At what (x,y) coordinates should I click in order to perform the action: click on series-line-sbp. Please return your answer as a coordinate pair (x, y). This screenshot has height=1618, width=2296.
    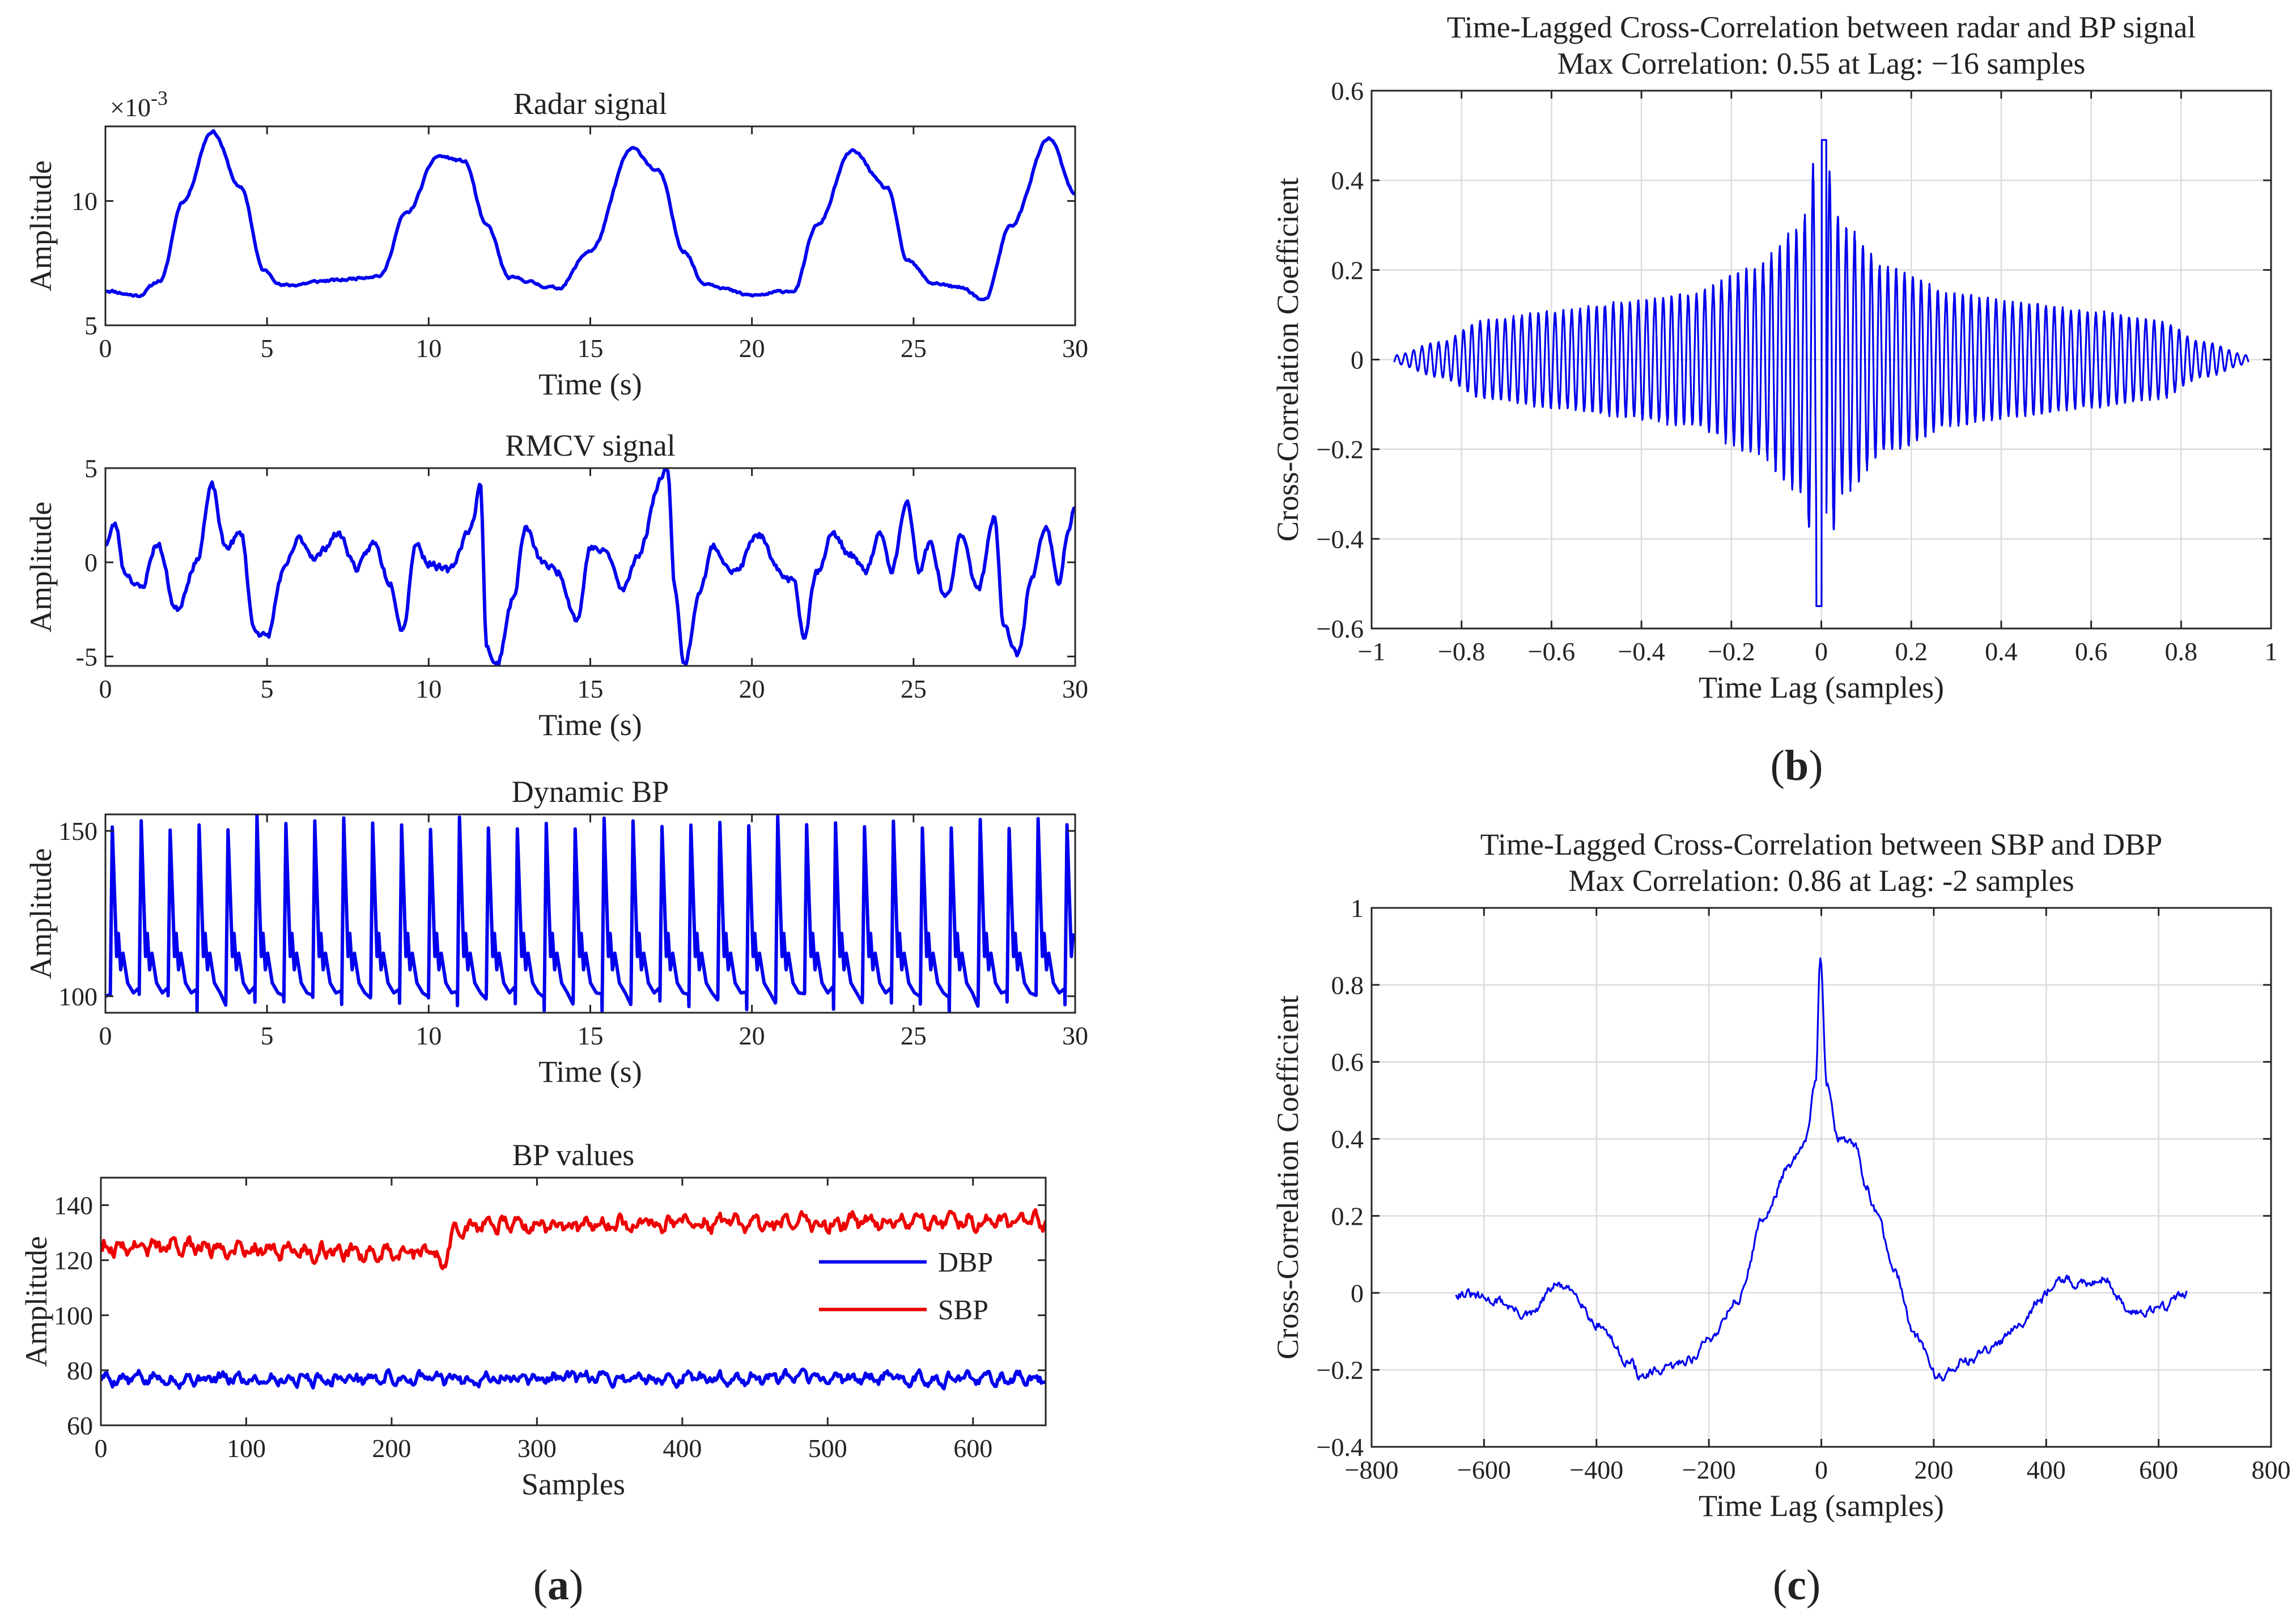
    Looking at the image, I should click on (573, 1239).